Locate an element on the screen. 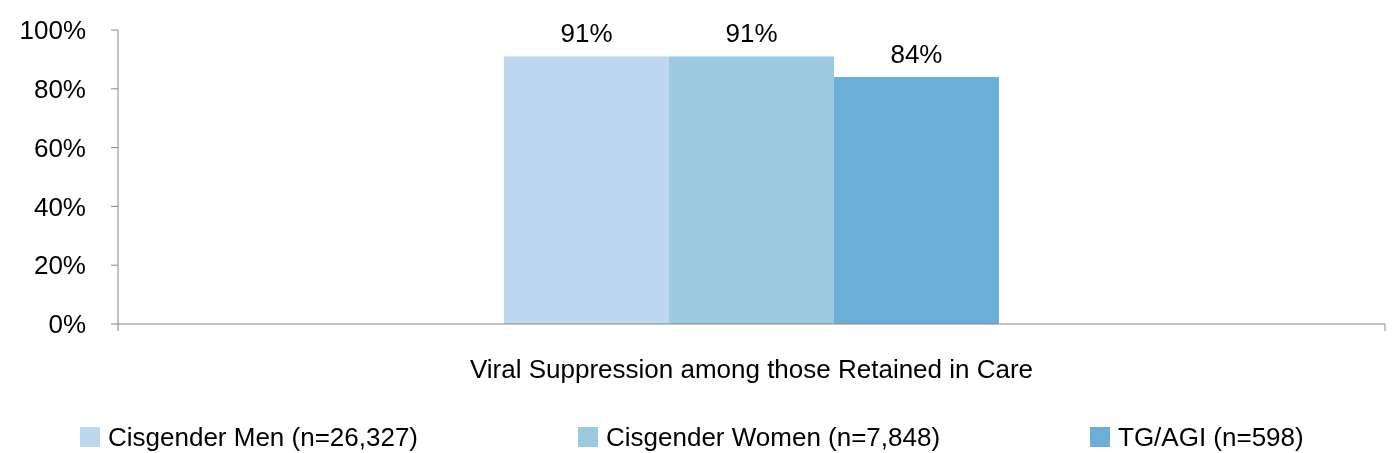 The width and height of the screenshot is (1392, 453). legend-label: Cisgender Women (n=7,848) is located at coordinates (773, 437).